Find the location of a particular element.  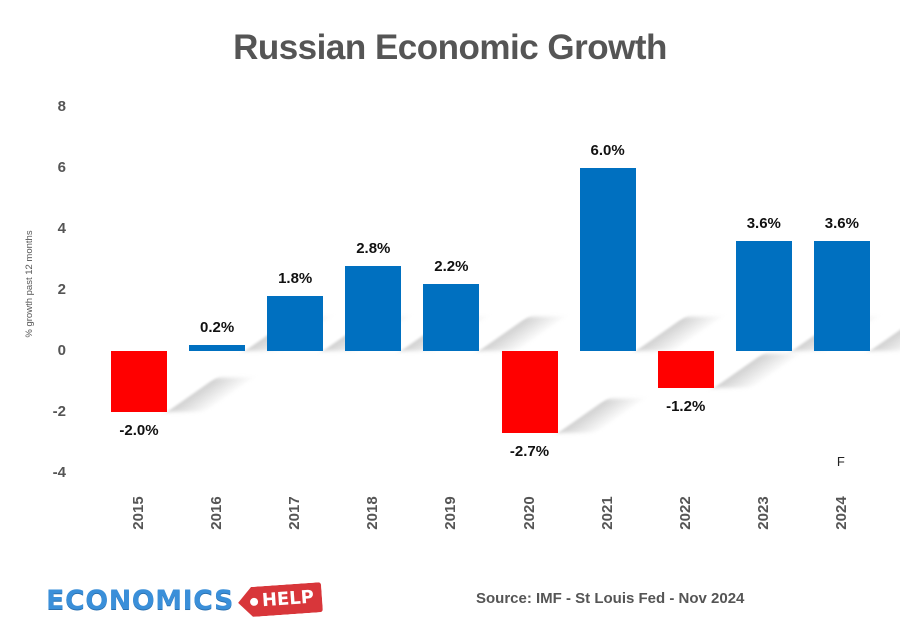

data-label: 6.0% is located at coordinates (607, 150).